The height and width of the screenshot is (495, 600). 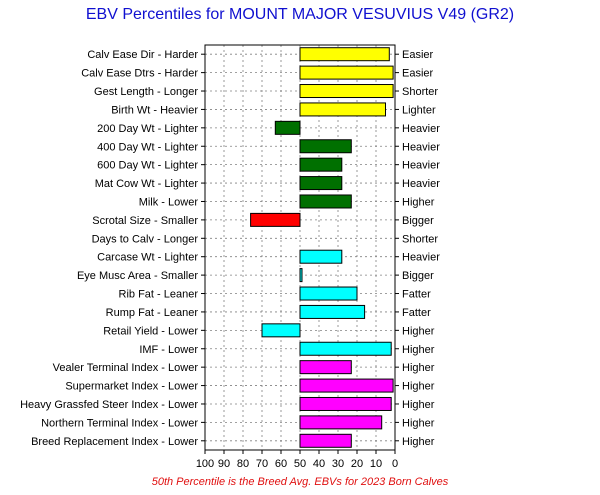 I want to click on row-label-left: Birth Wt - Heavier, so click(x=154, y=110).